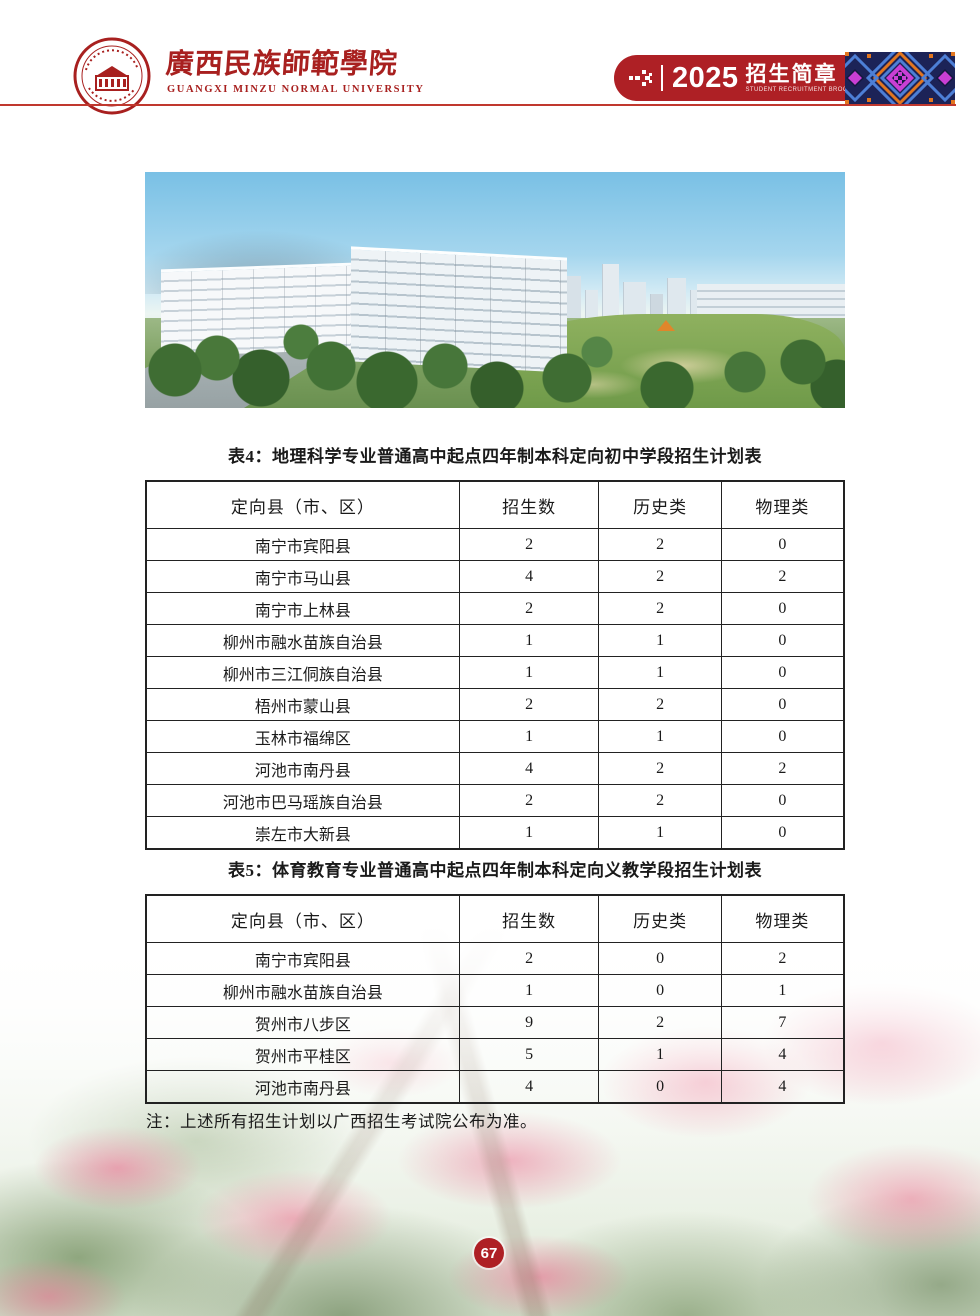  I want to click on table-row: 河池市巴马瑶族自治县 2 2 0, so click(495, 800).